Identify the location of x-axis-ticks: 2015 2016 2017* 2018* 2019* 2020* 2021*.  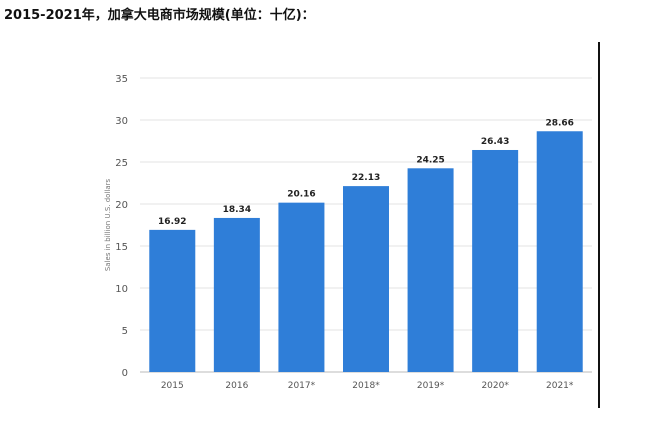
(367, 386).